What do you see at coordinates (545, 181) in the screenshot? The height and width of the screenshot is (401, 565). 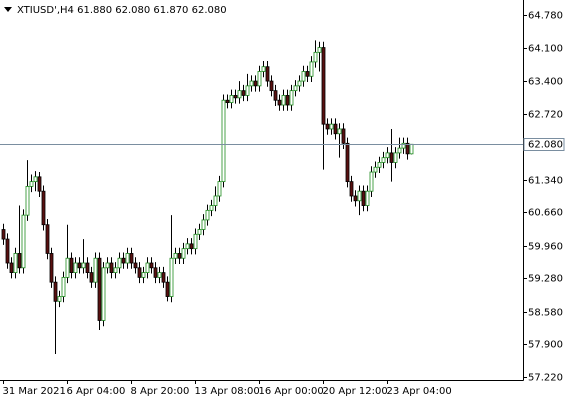 I see `y-tick-label: 61.340` at bounding box center [545, 181].